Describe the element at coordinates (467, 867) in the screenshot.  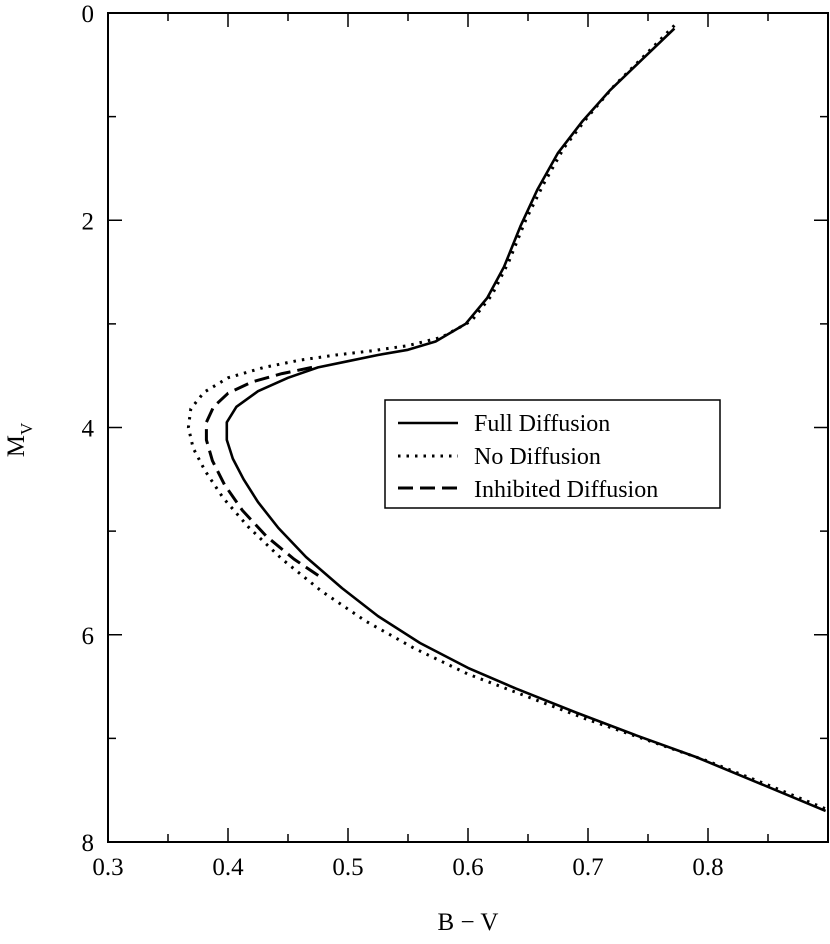
I see `x-tick-label: 0.6` at that location.